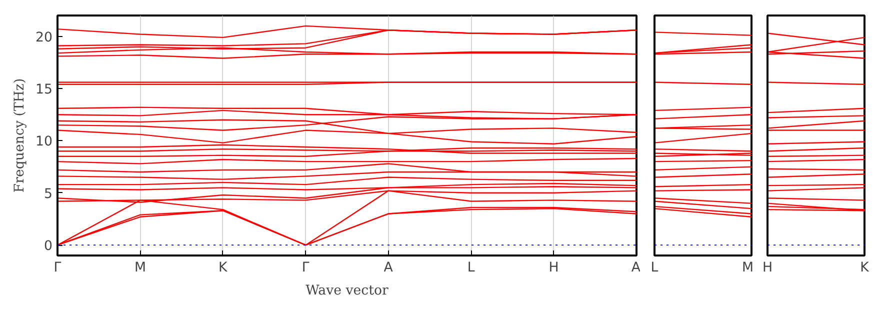 Image resolution: width=880 pixels, height=310 pixels. What do you see at coordinates (48, 246) in the screenshot?
I see `y-tick-label: 0` at bounding box center [48, 246].